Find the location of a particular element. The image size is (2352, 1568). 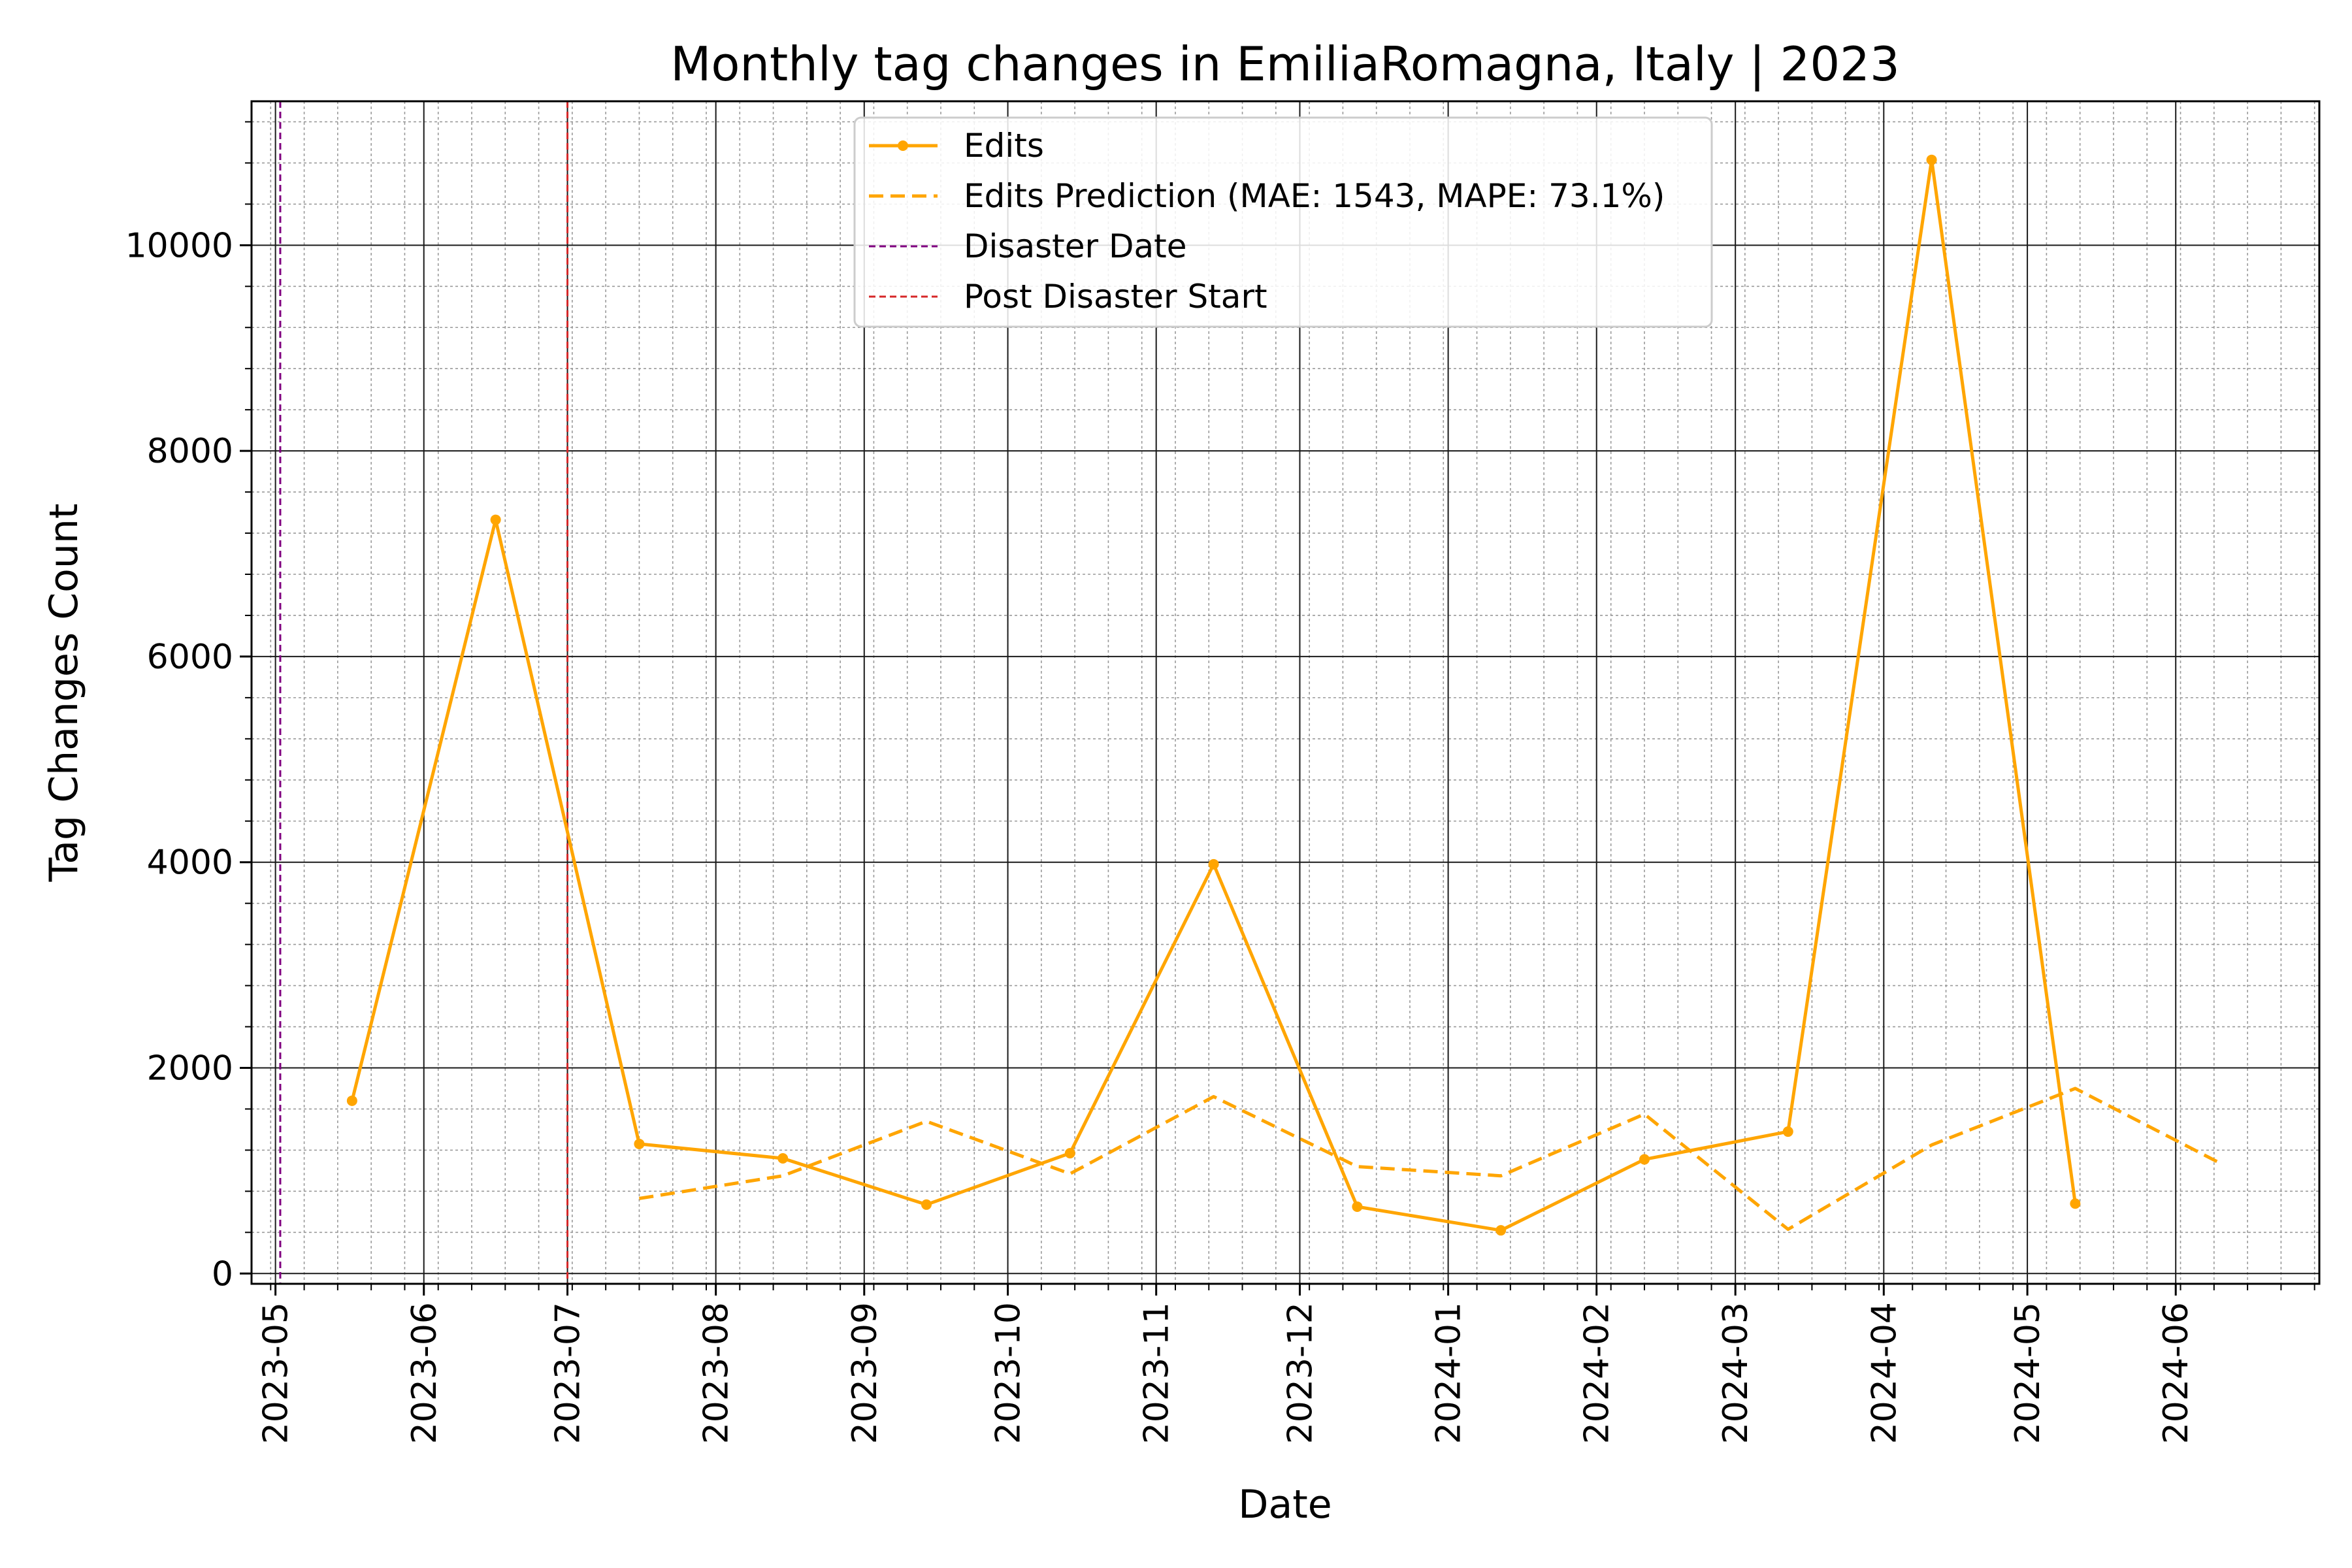

x-tick-label: 2023-08 is located at coordinates (716, 1373).